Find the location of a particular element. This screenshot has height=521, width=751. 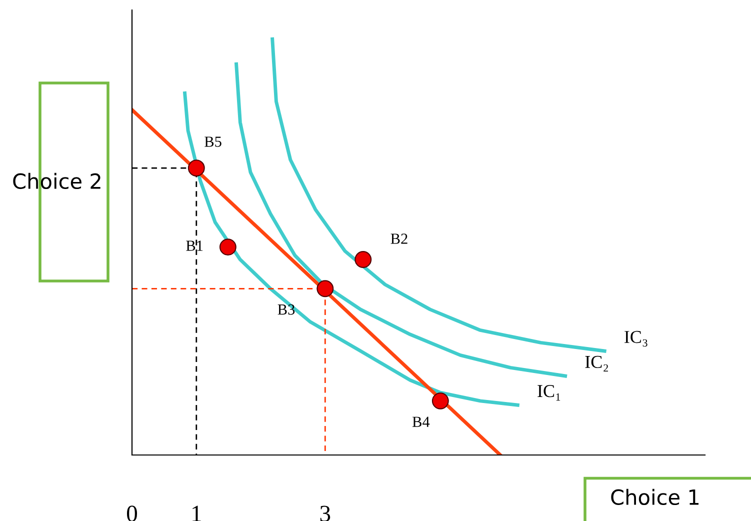

annotation: B5 is located at coordinates (213, 141).